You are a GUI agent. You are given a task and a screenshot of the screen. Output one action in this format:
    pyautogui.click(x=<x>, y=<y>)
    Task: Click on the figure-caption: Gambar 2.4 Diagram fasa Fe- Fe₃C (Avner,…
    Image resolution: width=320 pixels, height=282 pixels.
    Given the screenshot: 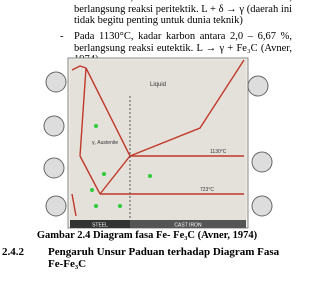 What is the action you would take?
    pyautogui.click(x=147, y=235)
    